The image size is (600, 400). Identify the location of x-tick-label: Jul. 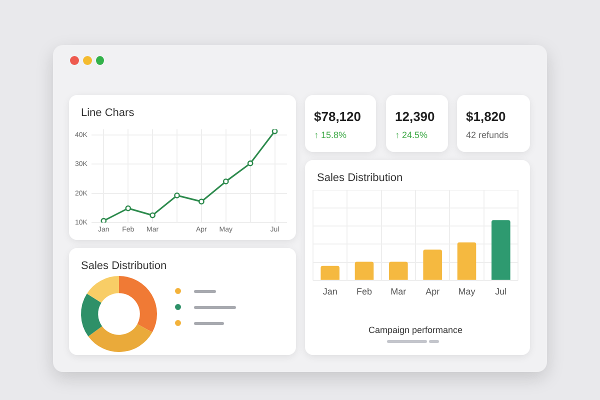
(501, 291).